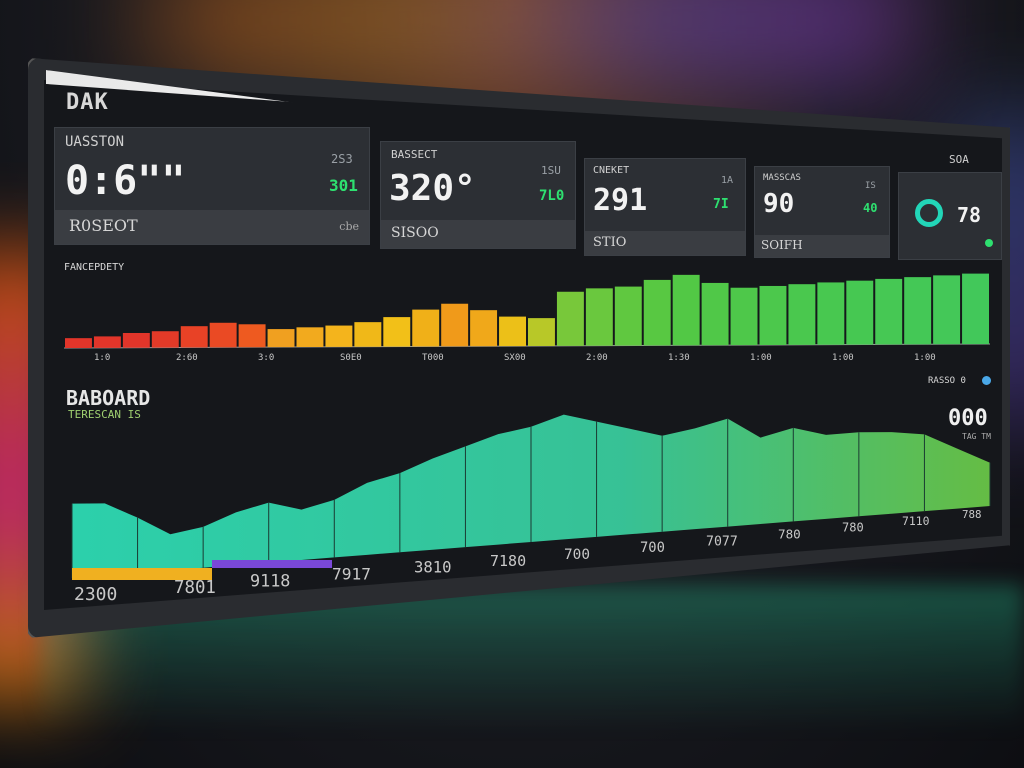 The height and width of the screenshot is (768, 1024). I want to click on kpi-footer: STIO, so click(665, 243).